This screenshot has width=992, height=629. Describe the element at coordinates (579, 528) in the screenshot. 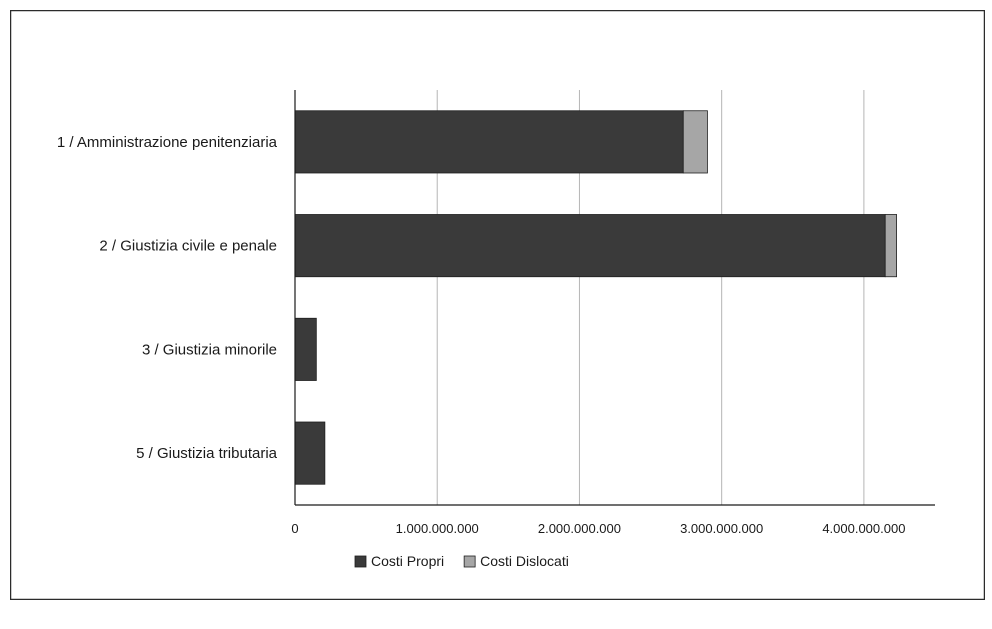

I see `x-tick-label: 2.000.000.000` at that location.